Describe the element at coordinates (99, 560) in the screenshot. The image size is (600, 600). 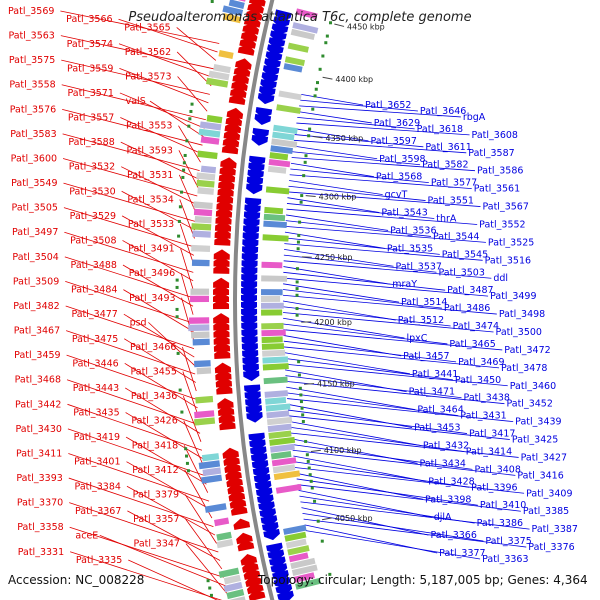
I see `forward-gene-label: Patl_3335` at that location.